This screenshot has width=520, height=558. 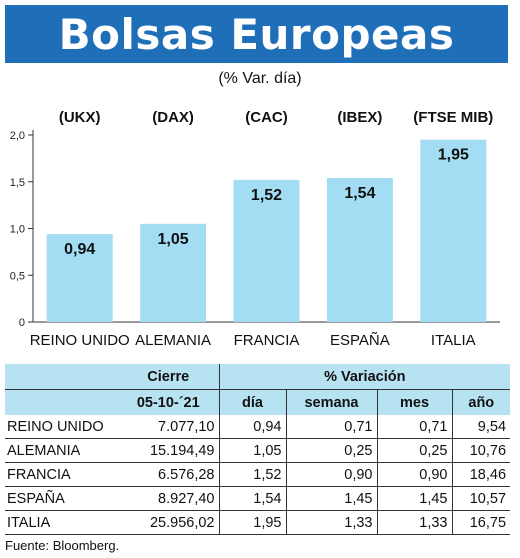 I want to click on row-ano: 9,54, so click(x=481, y=427).